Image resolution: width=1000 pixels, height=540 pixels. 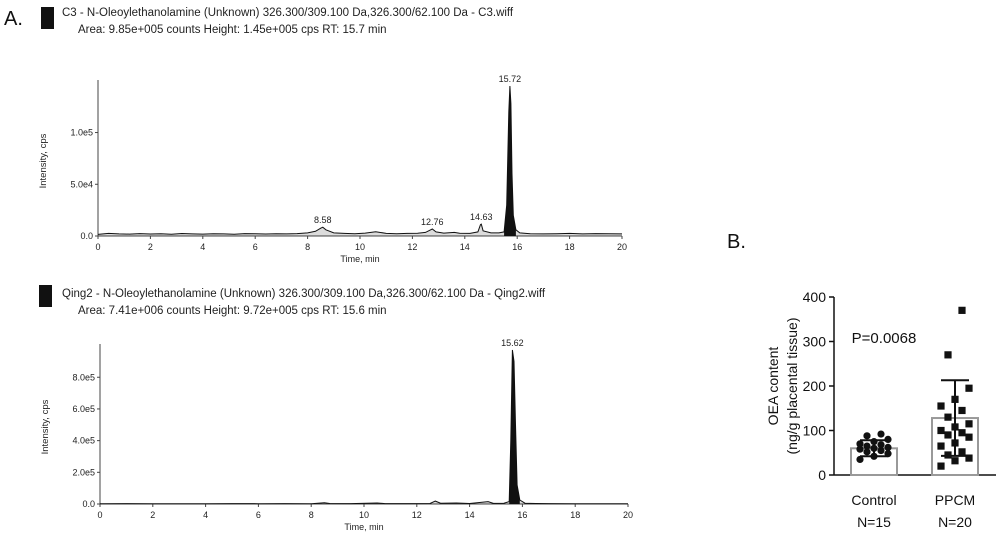 I want to click on chrom2-y-tick-label: 0.0, so click(x=88, y=504).